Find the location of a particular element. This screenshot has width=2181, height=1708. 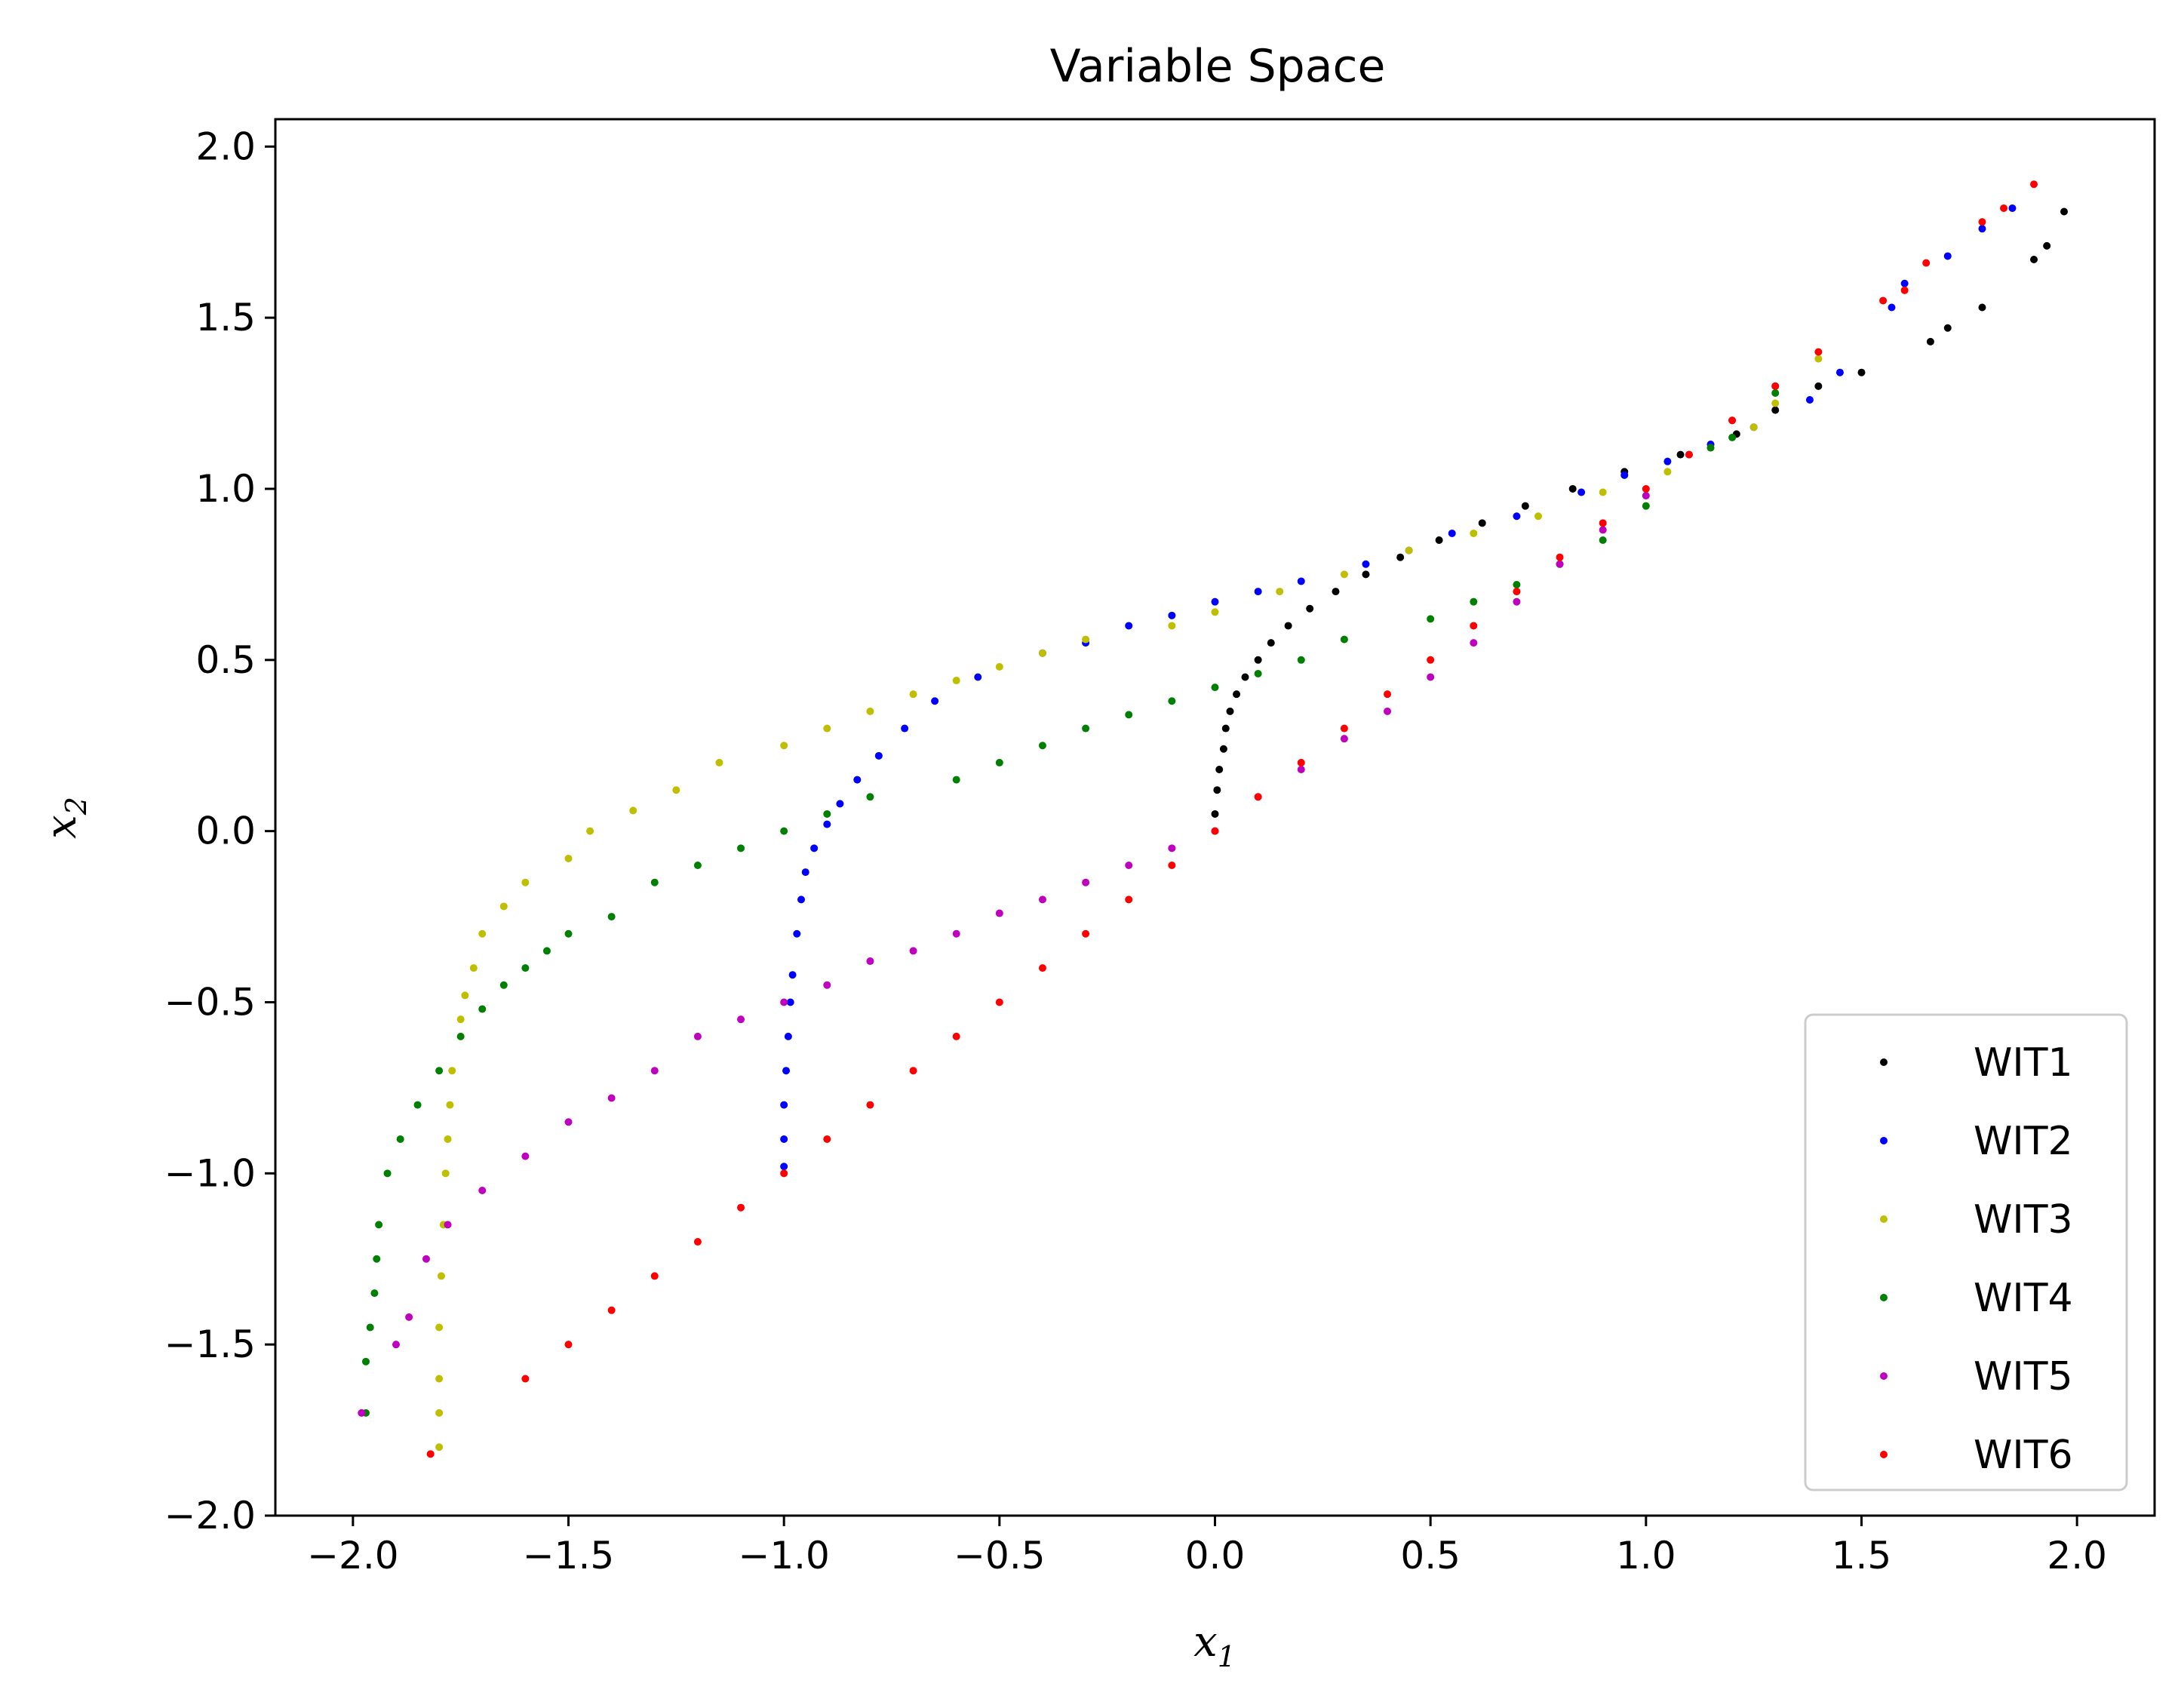

legend-label-wit5: WIT5 is located at coordinates (2023, 1376).